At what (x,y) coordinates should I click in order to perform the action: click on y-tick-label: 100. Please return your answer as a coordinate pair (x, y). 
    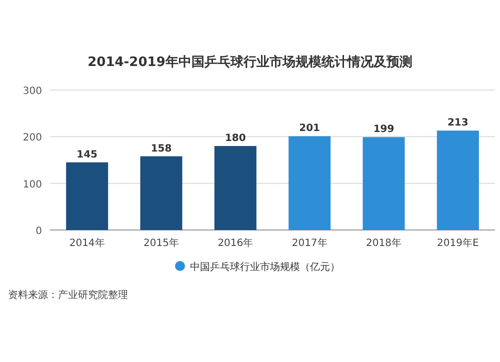
    Looking at the image, I should click on (32, 184).